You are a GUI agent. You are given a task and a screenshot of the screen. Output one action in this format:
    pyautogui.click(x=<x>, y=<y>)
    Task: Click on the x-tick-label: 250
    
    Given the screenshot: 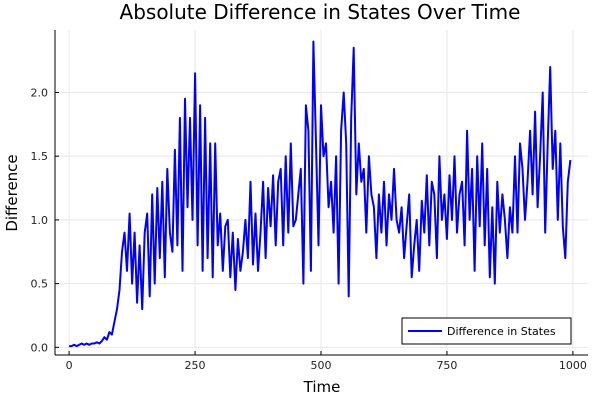 What is the action you would take?
    pyautogui.click(x=195, y=365)
    